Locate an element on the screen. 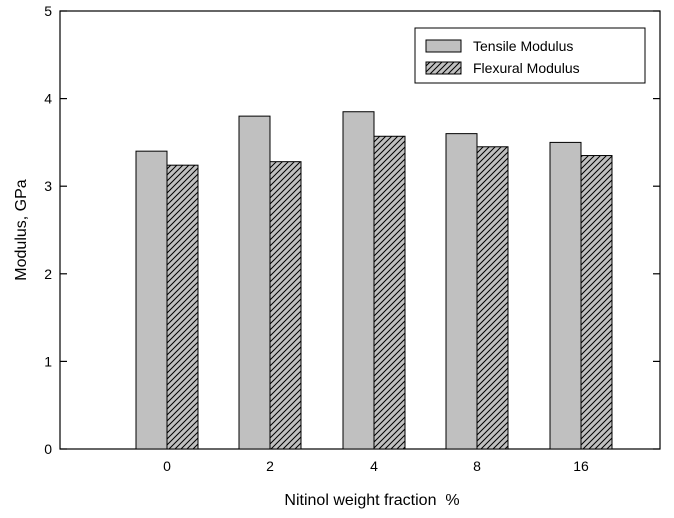 This screenshot has height=518, width=674. x-axis-label: Nitinol weight fraction % is located at coordinates (371, 500).